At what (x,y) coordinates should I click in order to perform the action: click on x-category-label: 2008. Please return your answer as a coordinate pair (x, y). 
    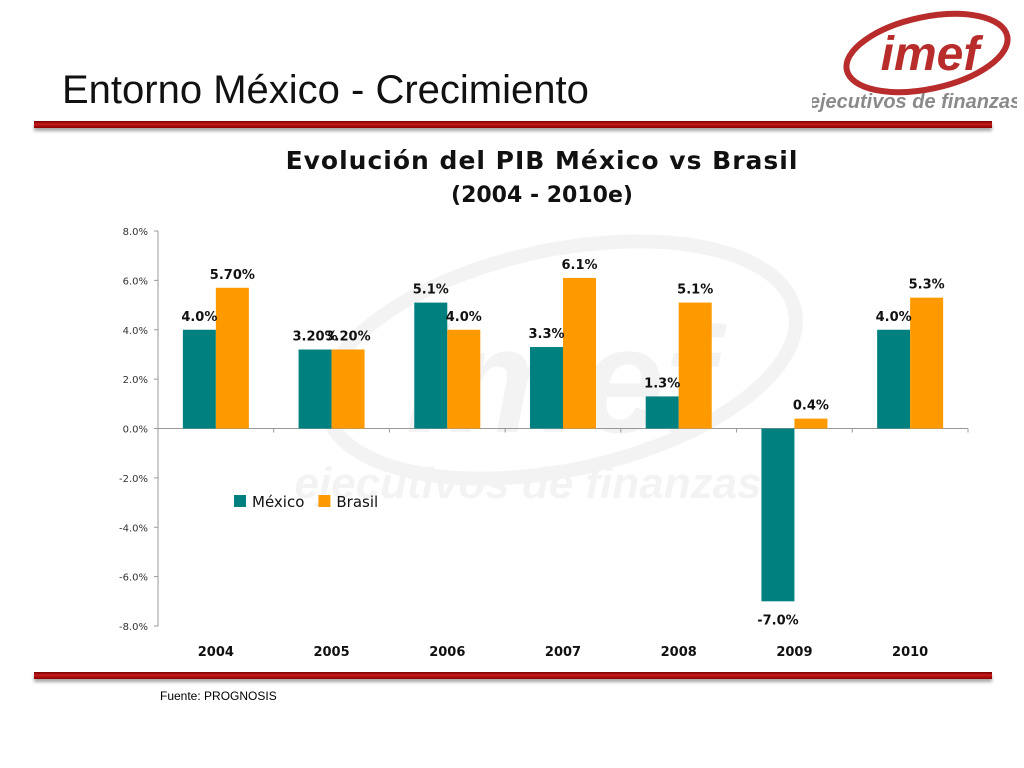
    Looking at the image, I should click on (679, 652).